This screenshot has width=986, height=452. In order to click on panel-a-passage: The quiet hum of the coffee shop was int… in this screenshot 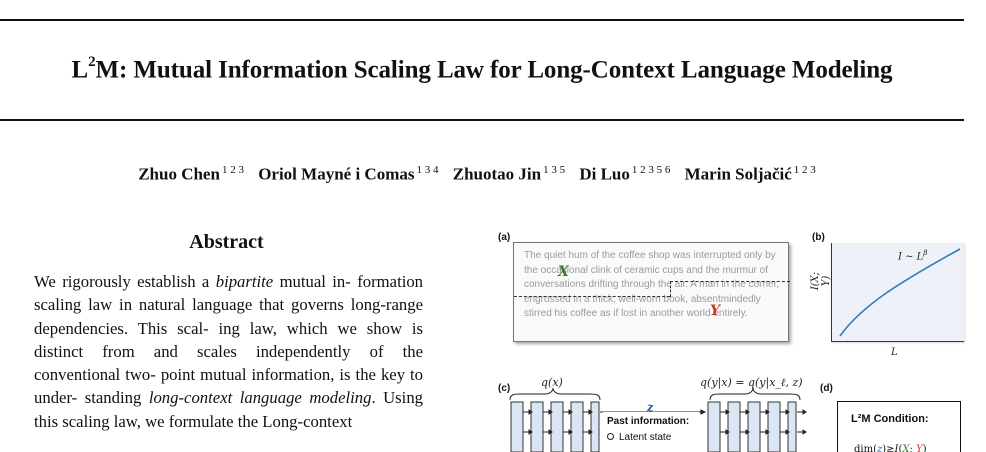, I will do `click(652, 285)`.